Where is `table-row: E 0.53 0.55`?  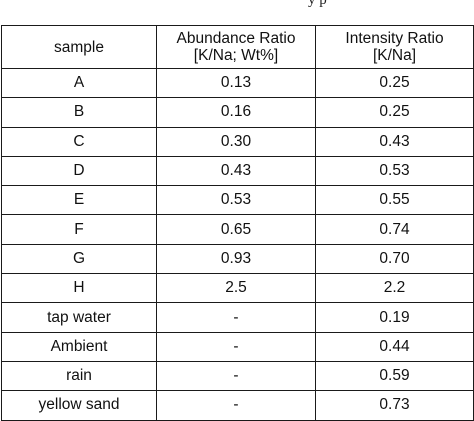
table-row: E 0.53 0.55 is located at coordinates (237, 200).